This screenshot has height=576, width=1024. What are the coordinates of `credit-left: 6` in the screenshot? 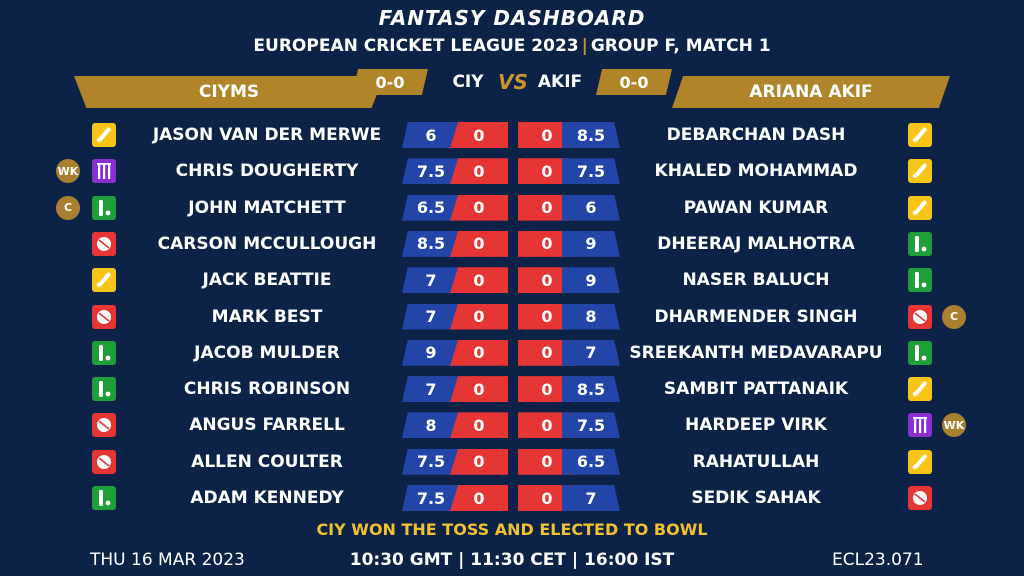 It's located at (431, 135).